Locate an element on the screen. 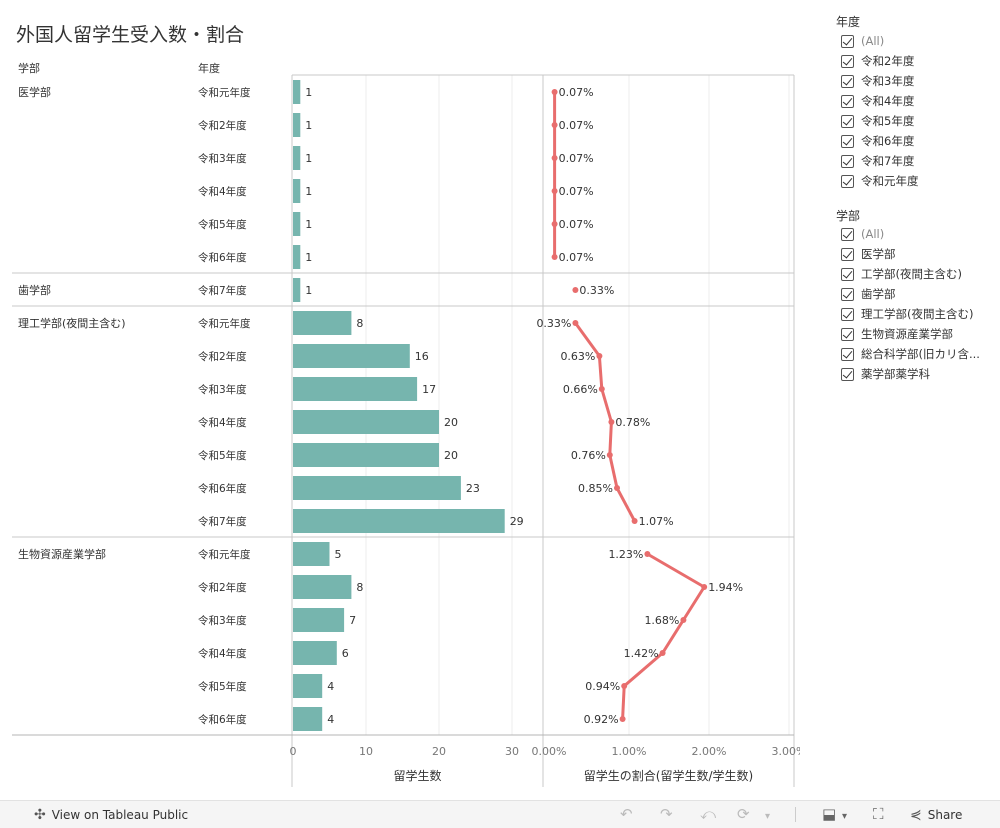 This screenshot has width=1000, height=828. refresh-dropdown-icon: ▾ is located at coordinates (768, 816).